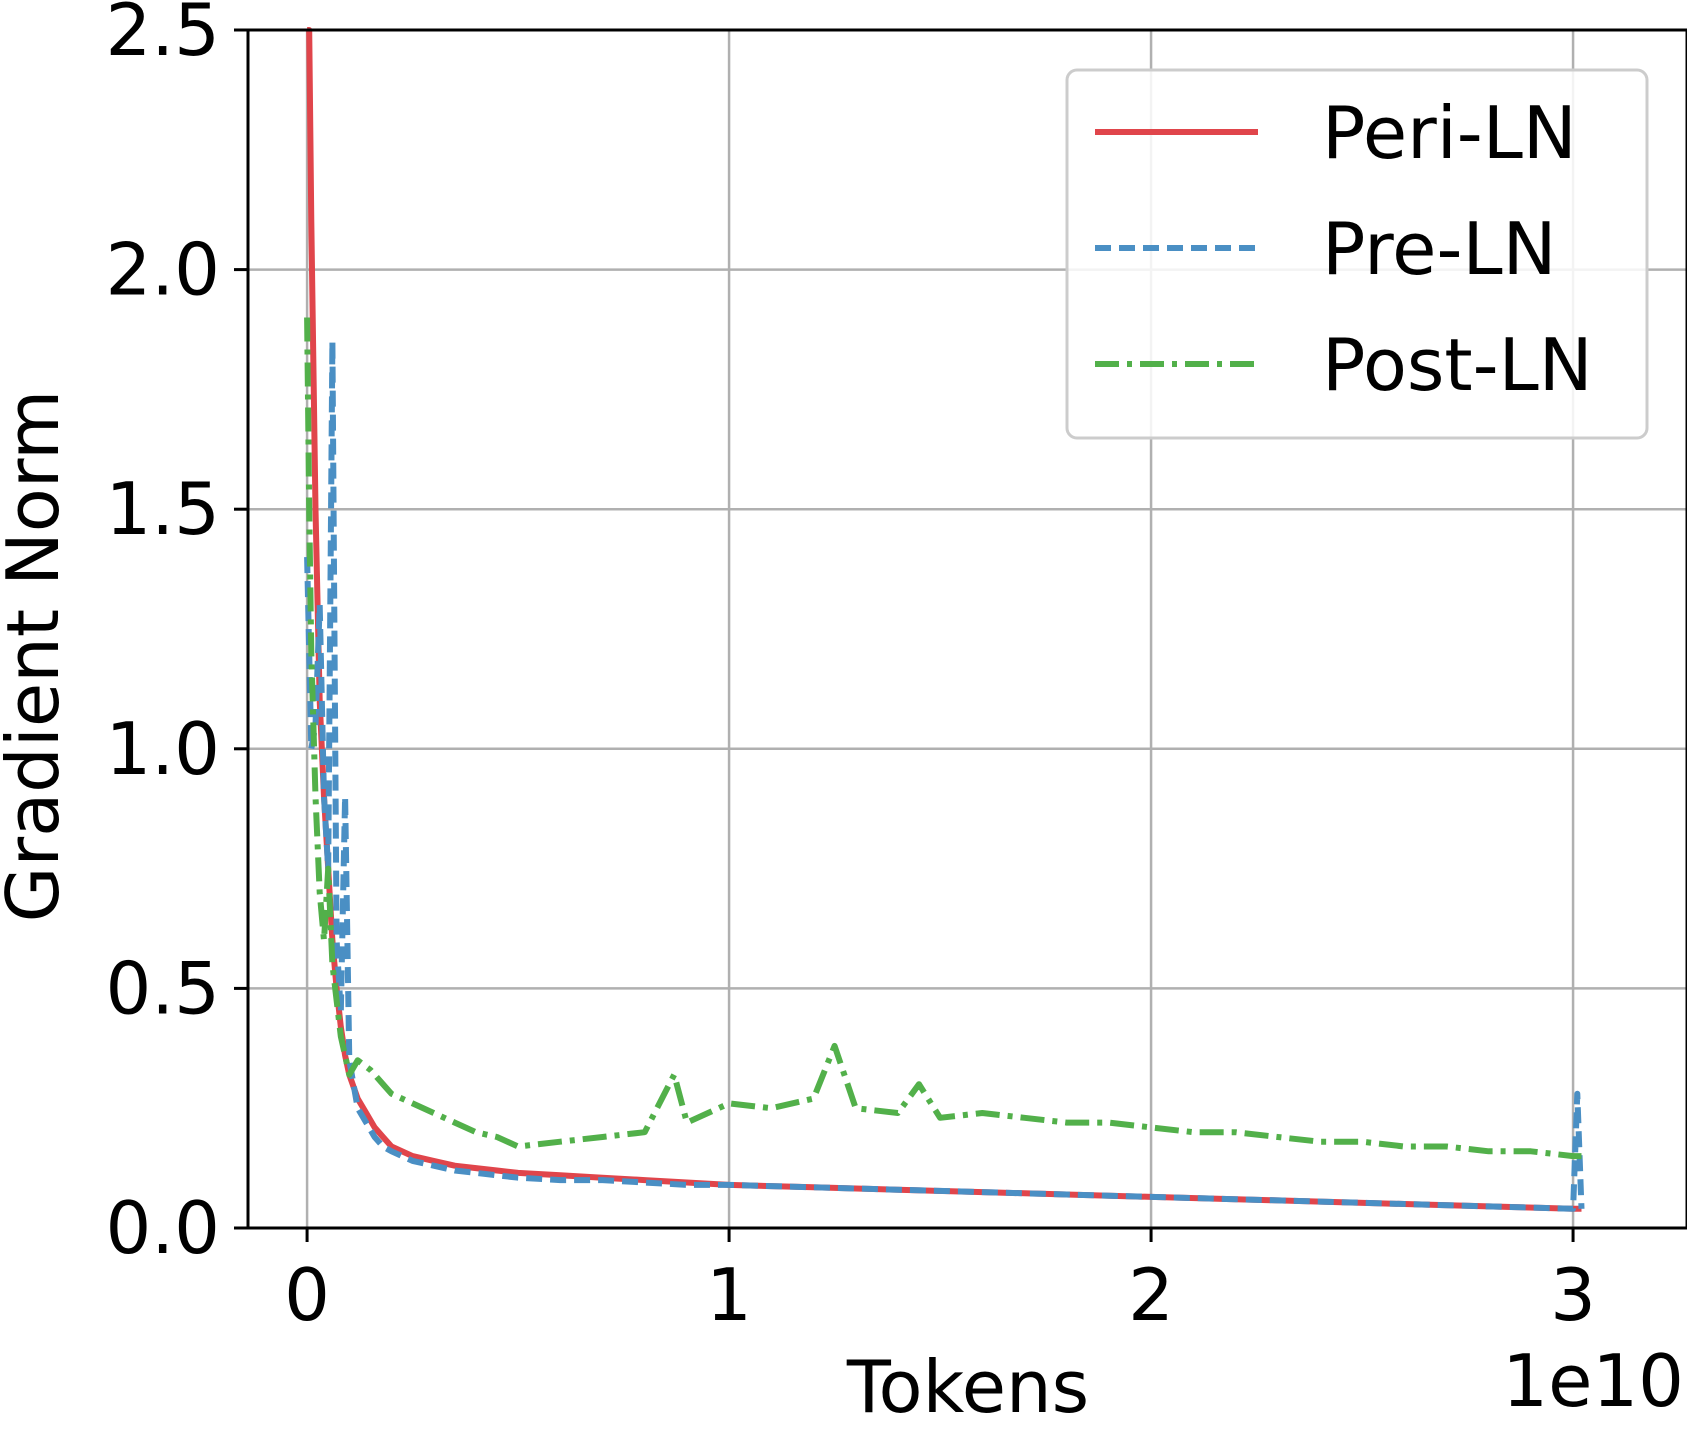 The height and width of the screenshot is (1432, 1687). Describe the element at coordinates (162, 749) in the screenshot. I see `y-tick-label: 1.0` at that location.